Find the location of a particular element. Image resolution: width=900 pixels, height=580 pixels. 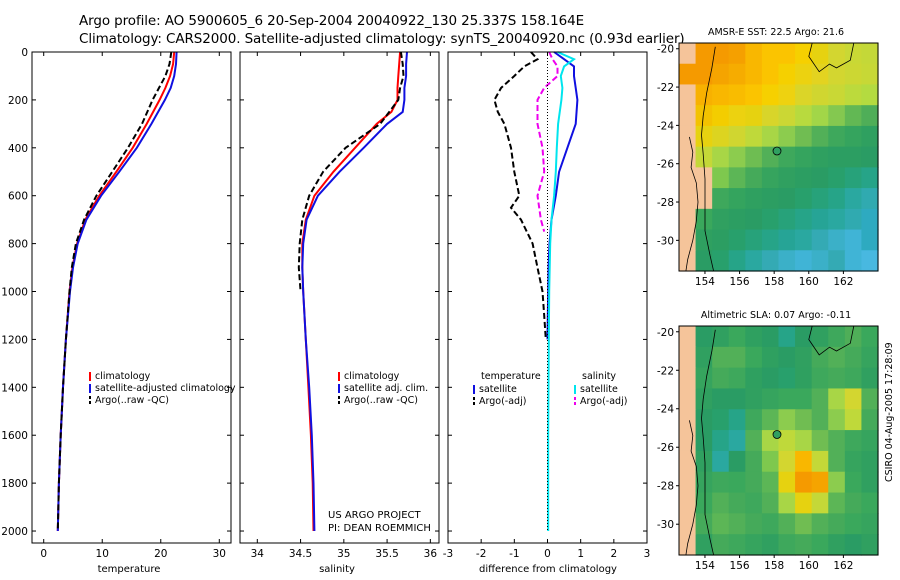

sla-map-title: Altimetric SLA: 0.07 Argo: -0.11 is located at coordinates (776, 315).